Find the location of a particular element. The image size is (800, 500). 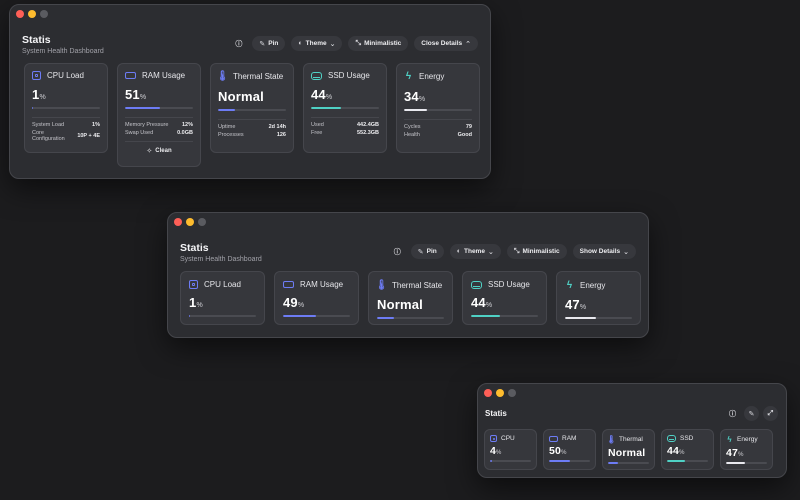

pin-button: ✎ is located at coordinates (751, 413).